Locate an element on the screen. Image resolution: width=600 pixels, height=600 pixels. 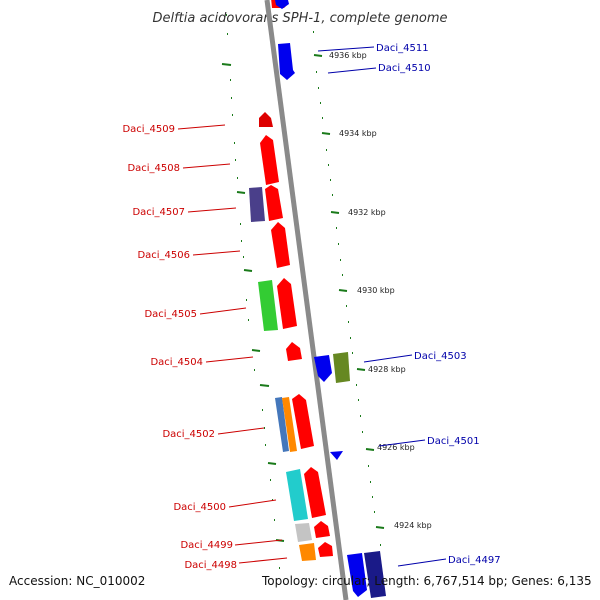
gene-label: Daci_4498 is located at coordinates (210, 565).